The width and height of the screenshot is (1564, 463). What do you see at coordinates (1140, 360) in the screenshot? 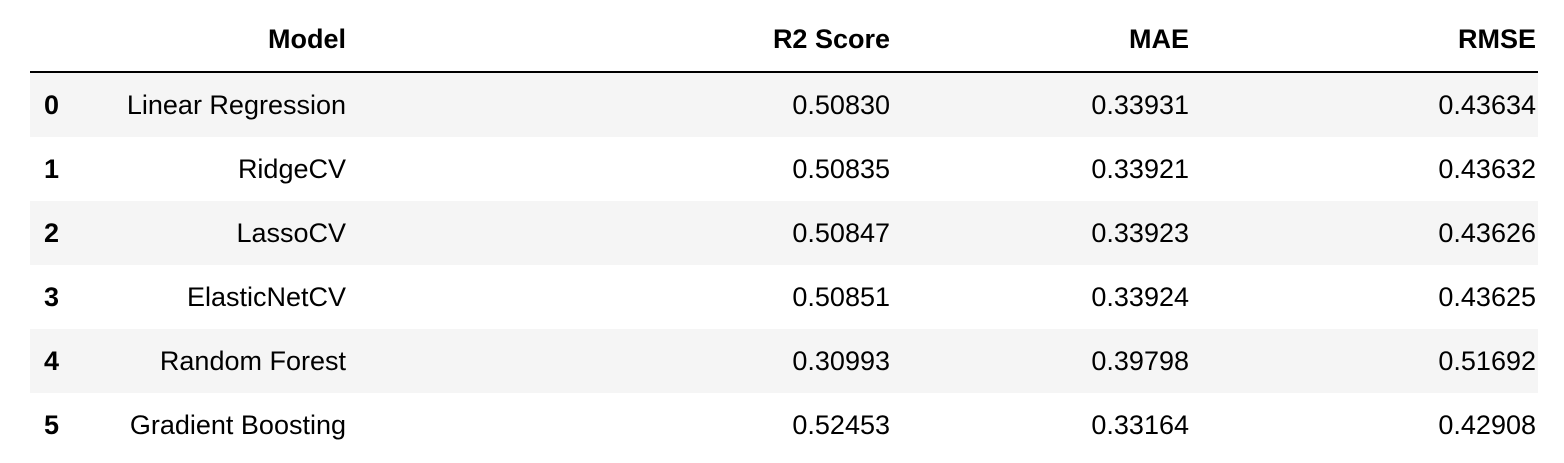
I see `mae-cell: 0.39798` at bounding box center [1140, 360].